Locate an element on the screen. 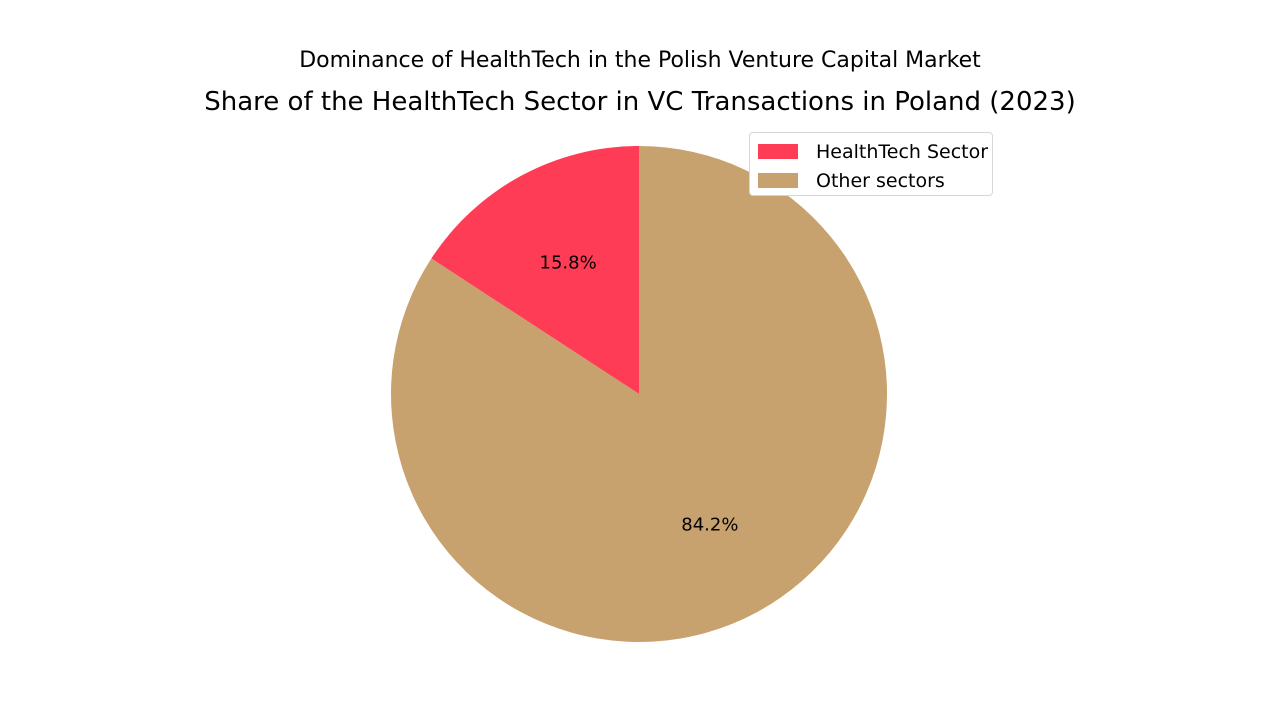 The width and height of the screenshot is (1280, 720). pie-labels: 15.8% 84.2% is located at coordinates (639, 394).